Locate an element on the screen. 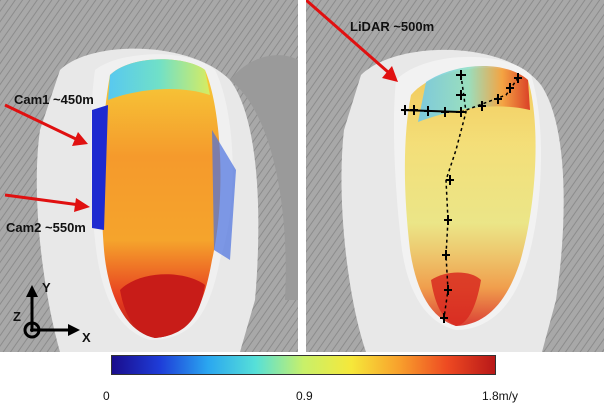 The image size is (604, 414). velocity-field-right-edge is located at coordinates (224, 195).